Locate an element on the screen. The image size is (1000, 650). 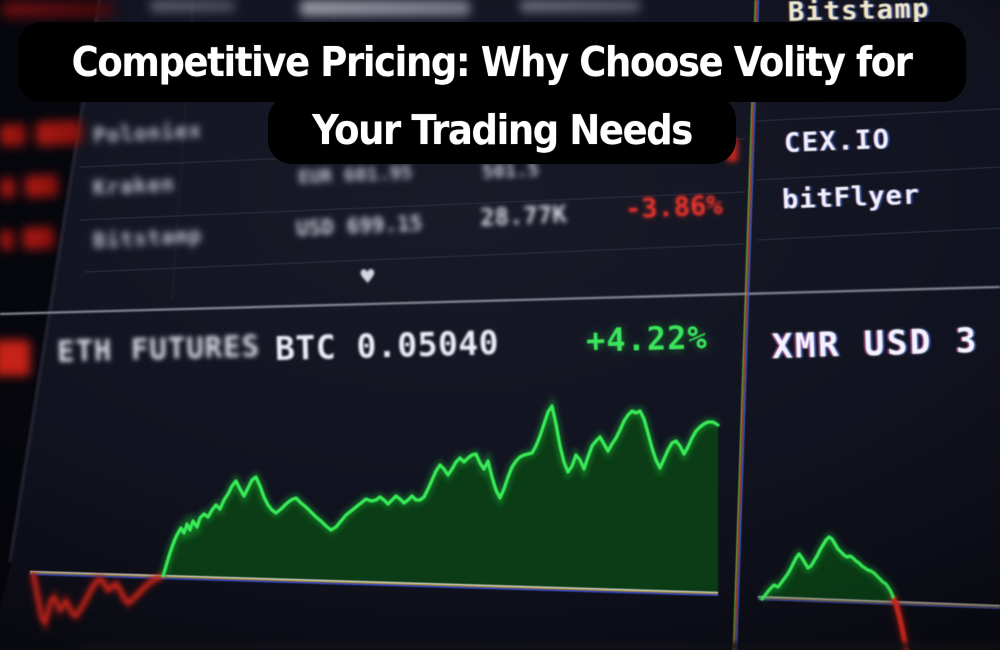
bottom-bezel-strip is located at coordinates (540, 646).